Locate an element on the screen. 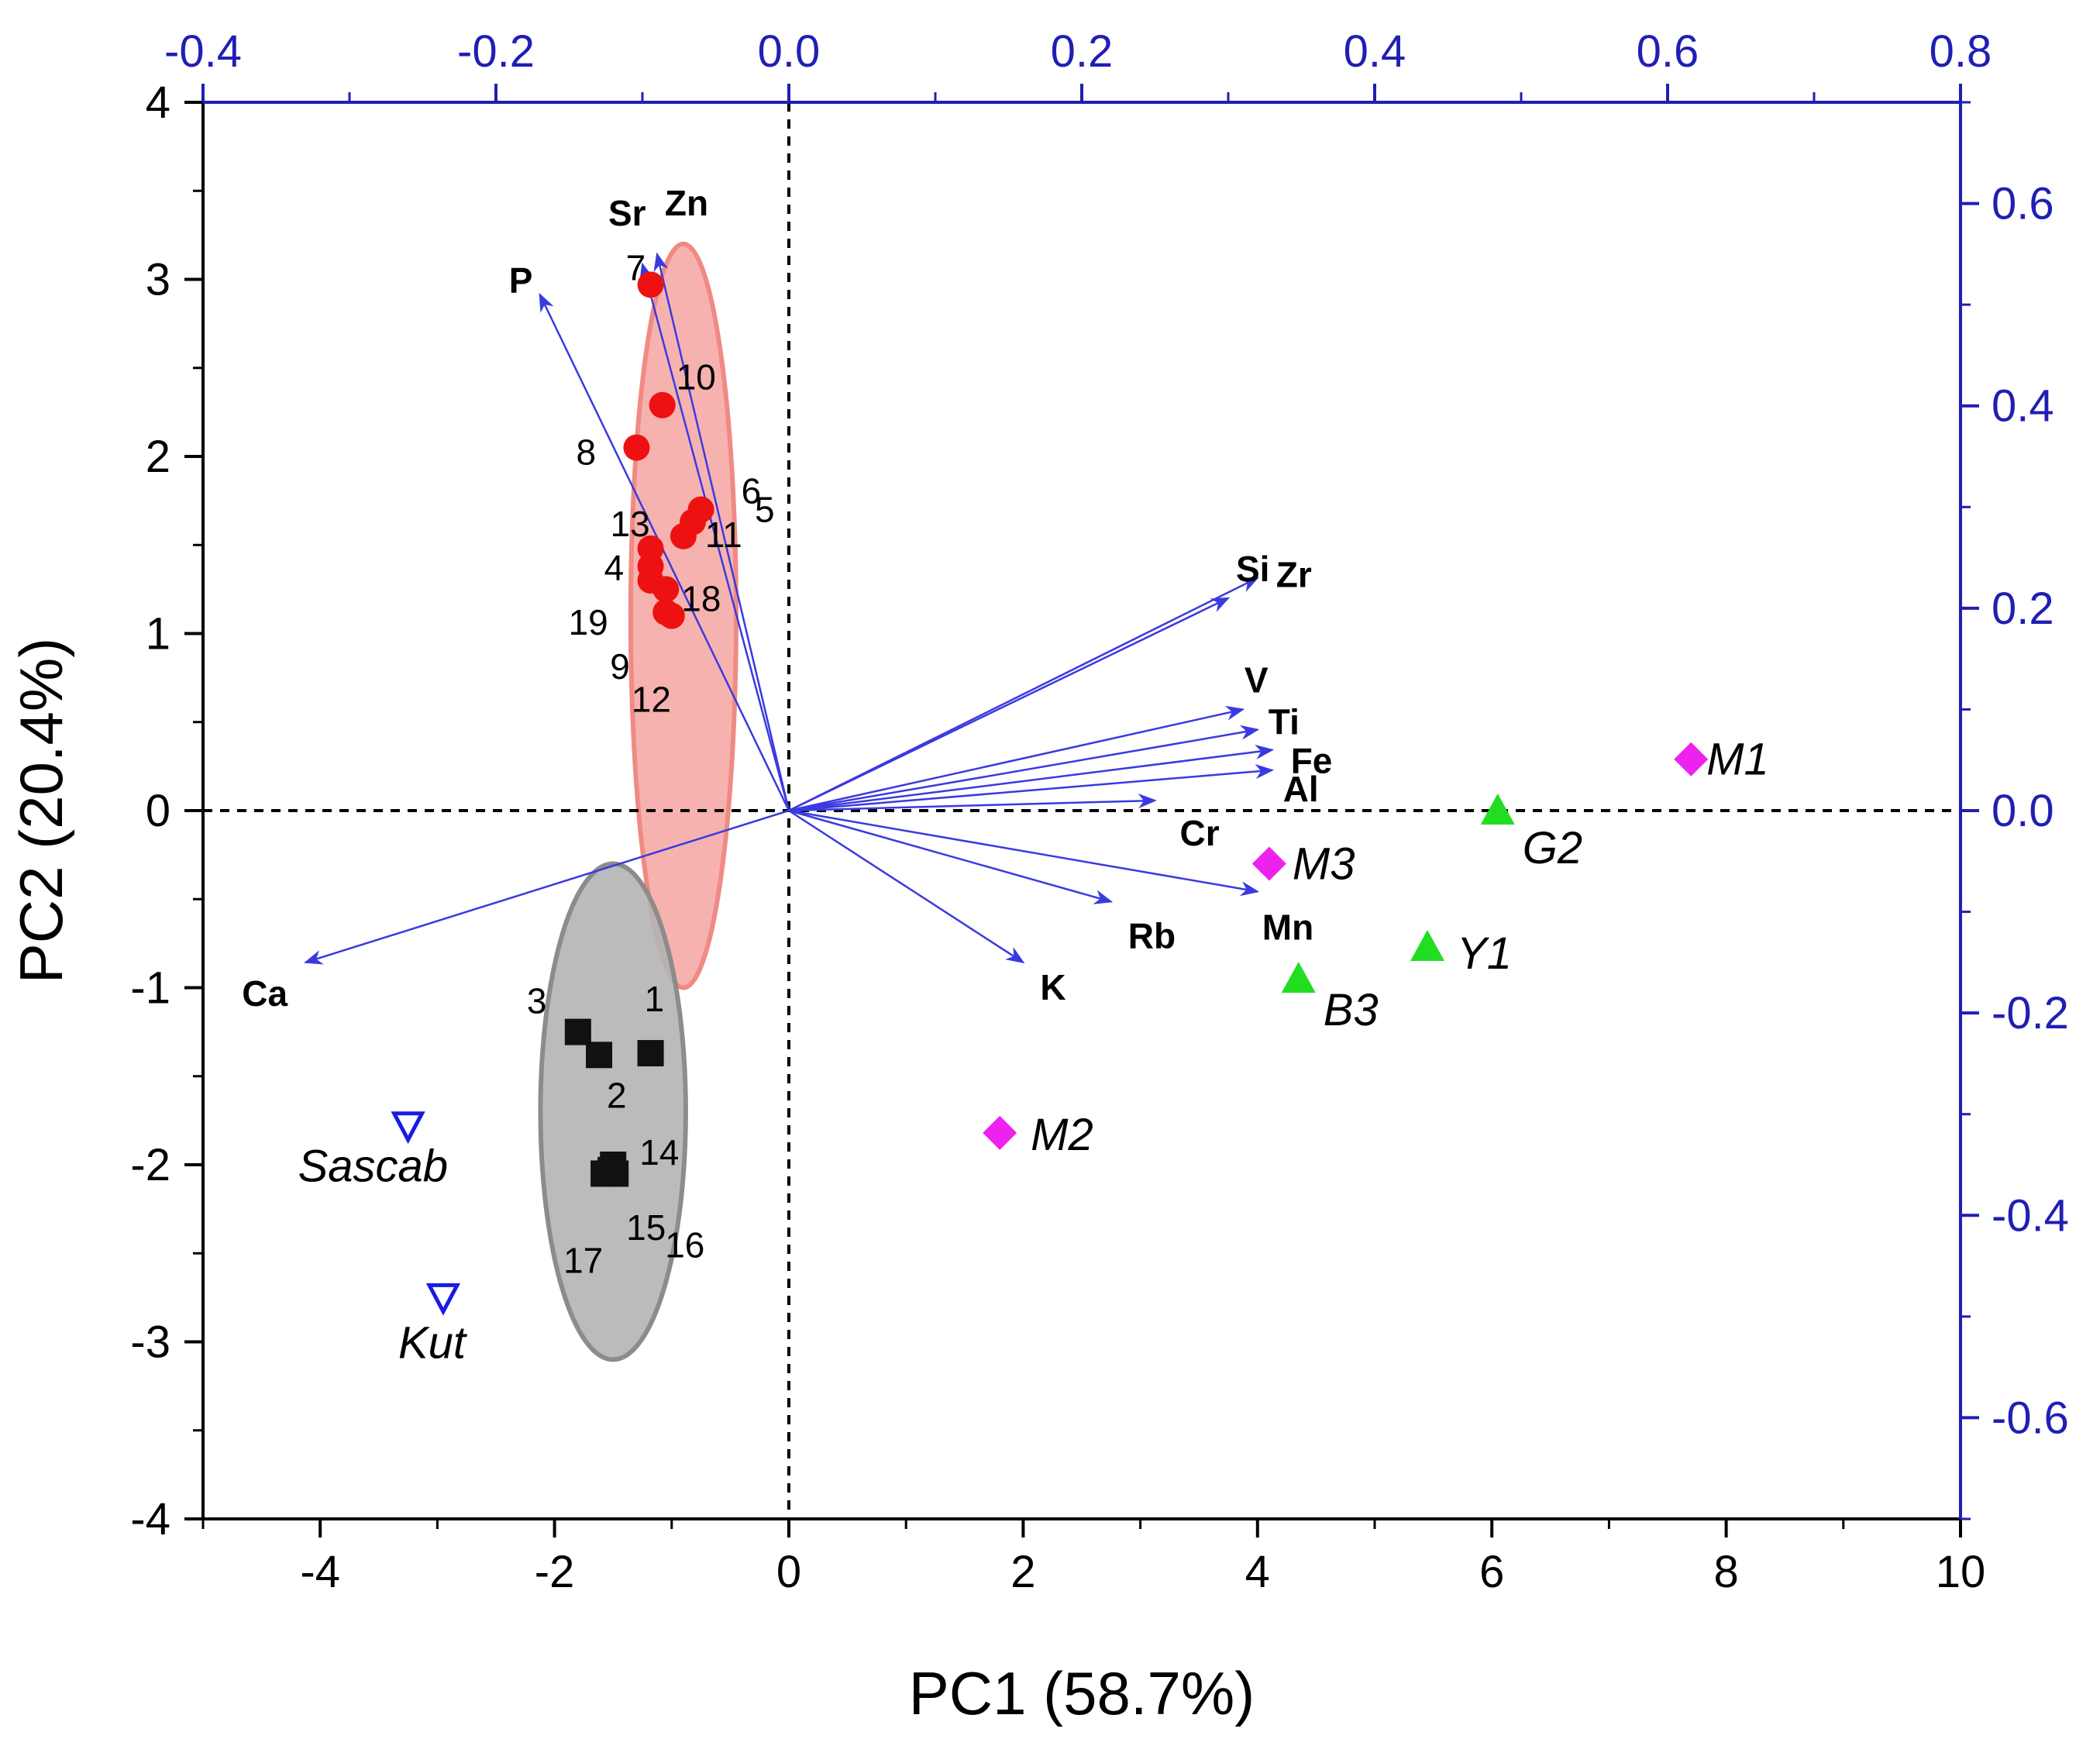 The image size is (2100, 1739). loading-arrow-al is located at coordinates (1031, 788).